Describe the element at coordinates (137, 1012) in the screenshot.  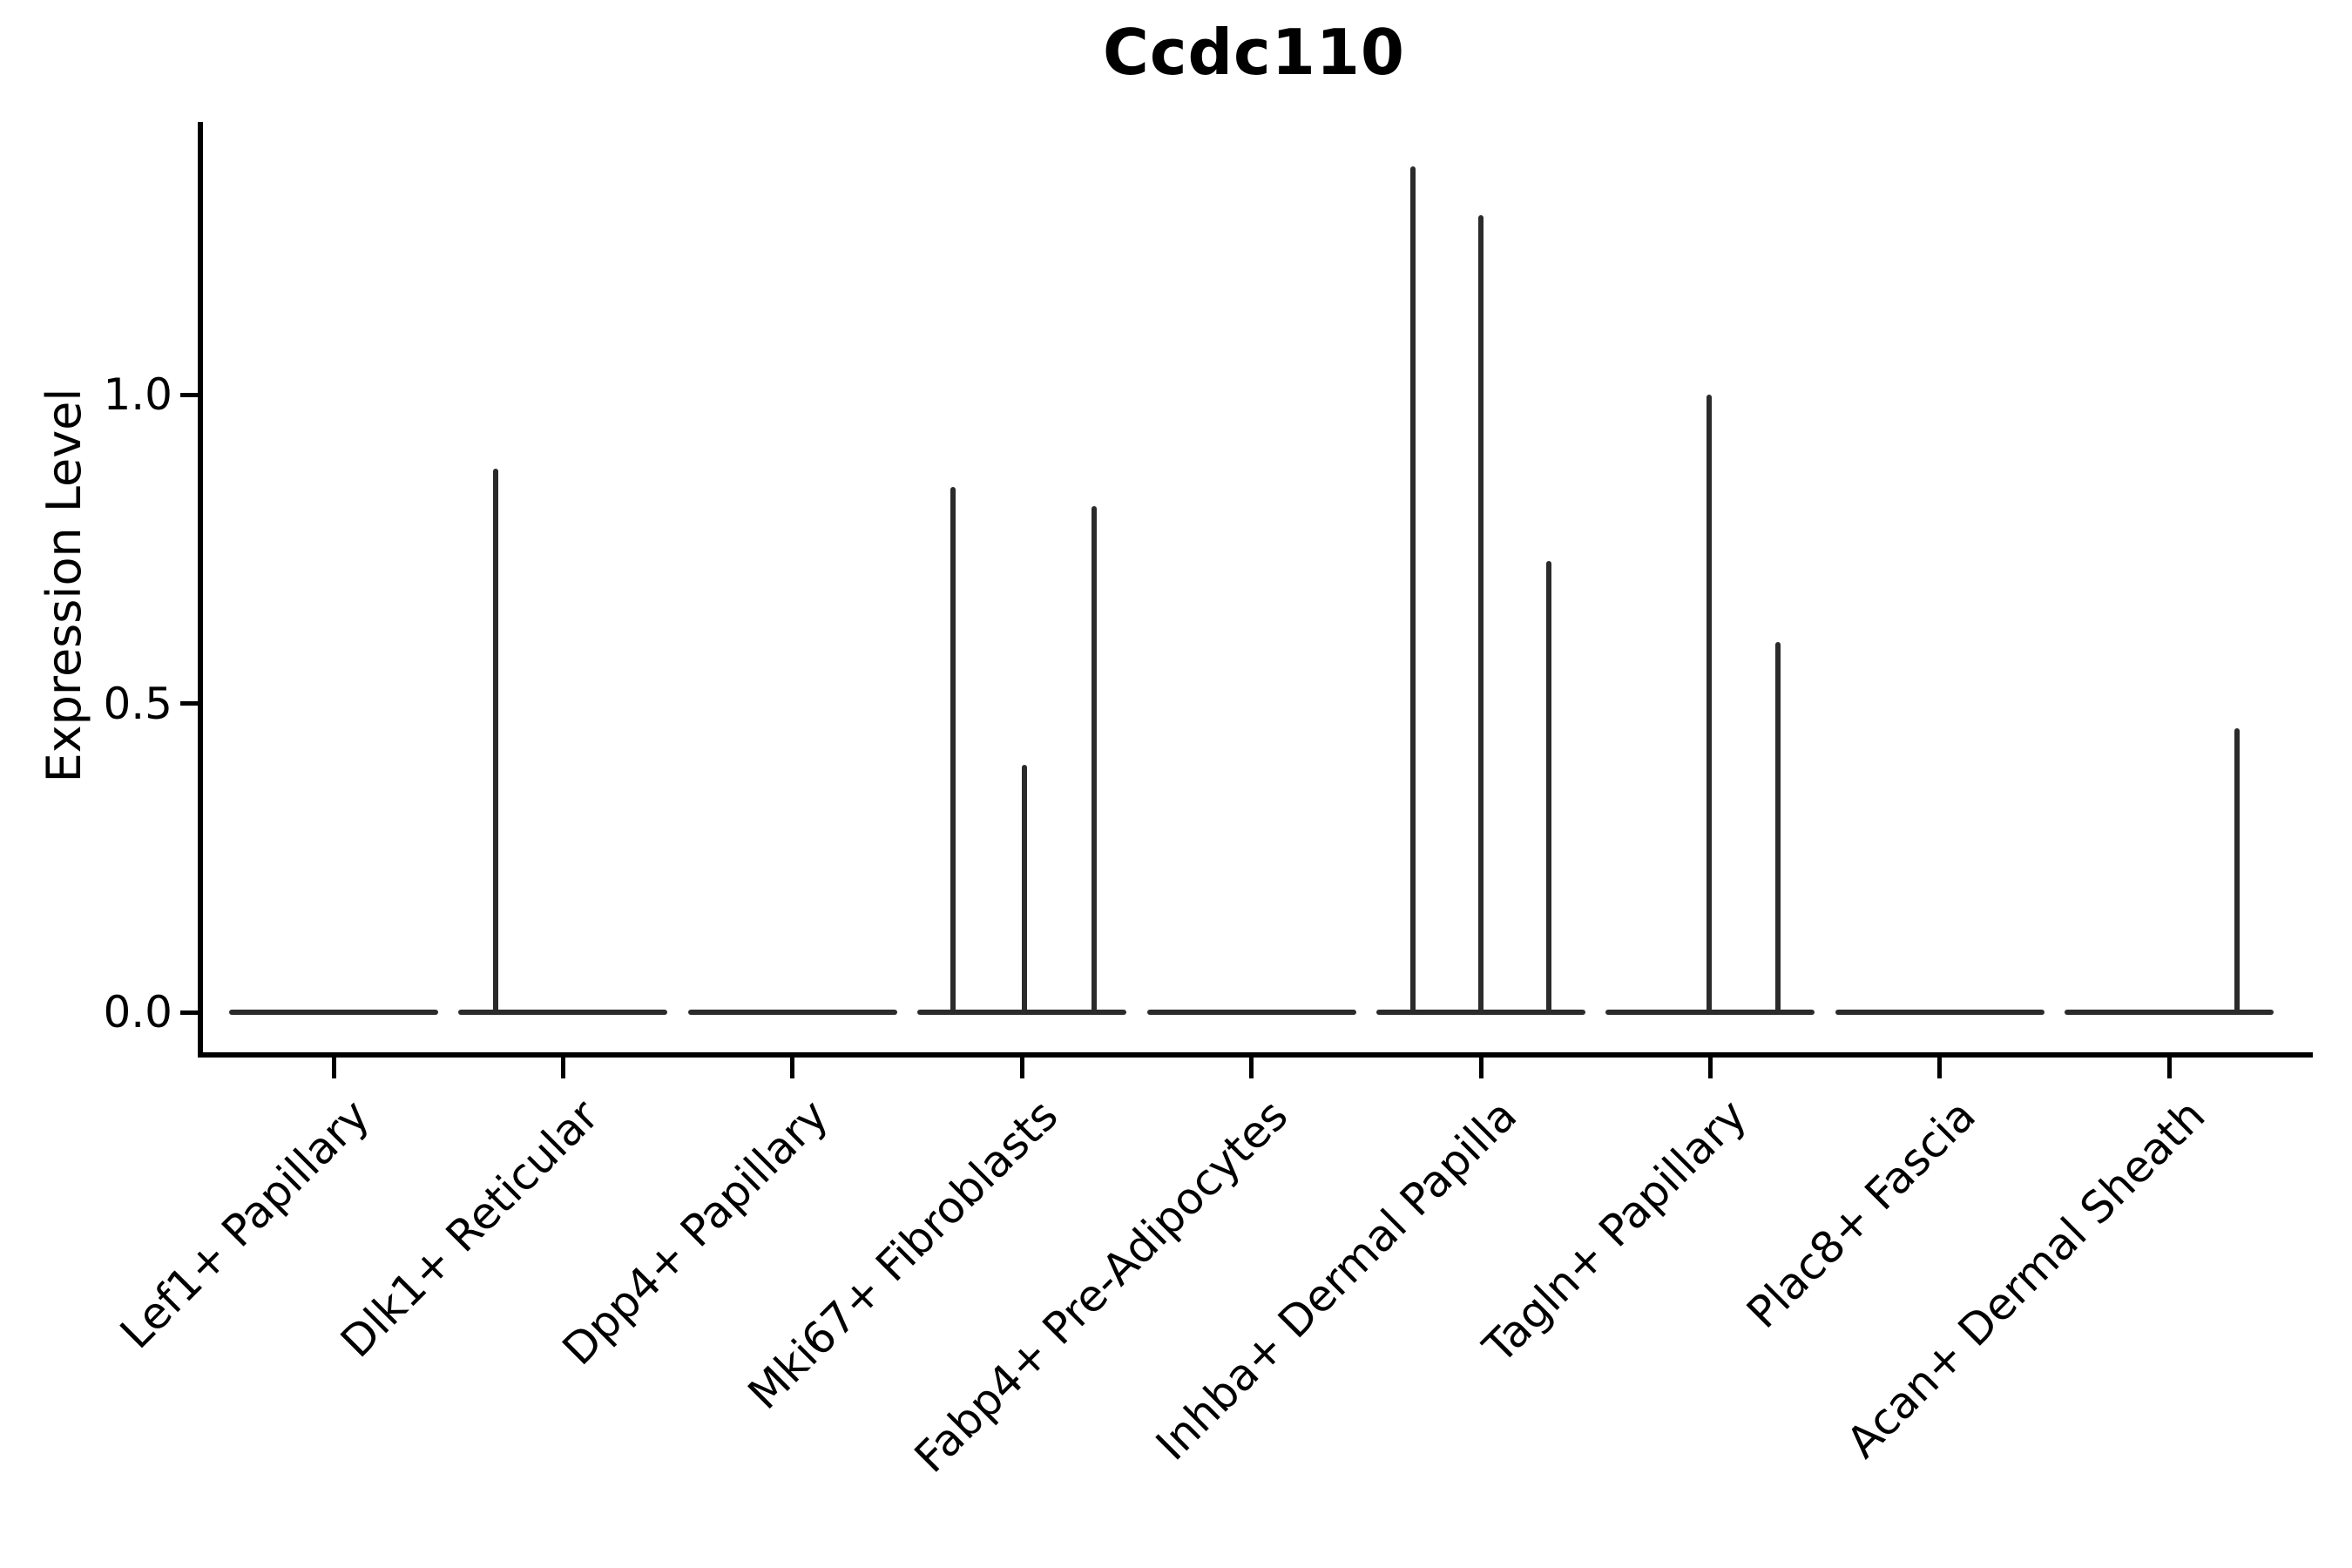
I see `y-tick-label: 0.0` at that location.